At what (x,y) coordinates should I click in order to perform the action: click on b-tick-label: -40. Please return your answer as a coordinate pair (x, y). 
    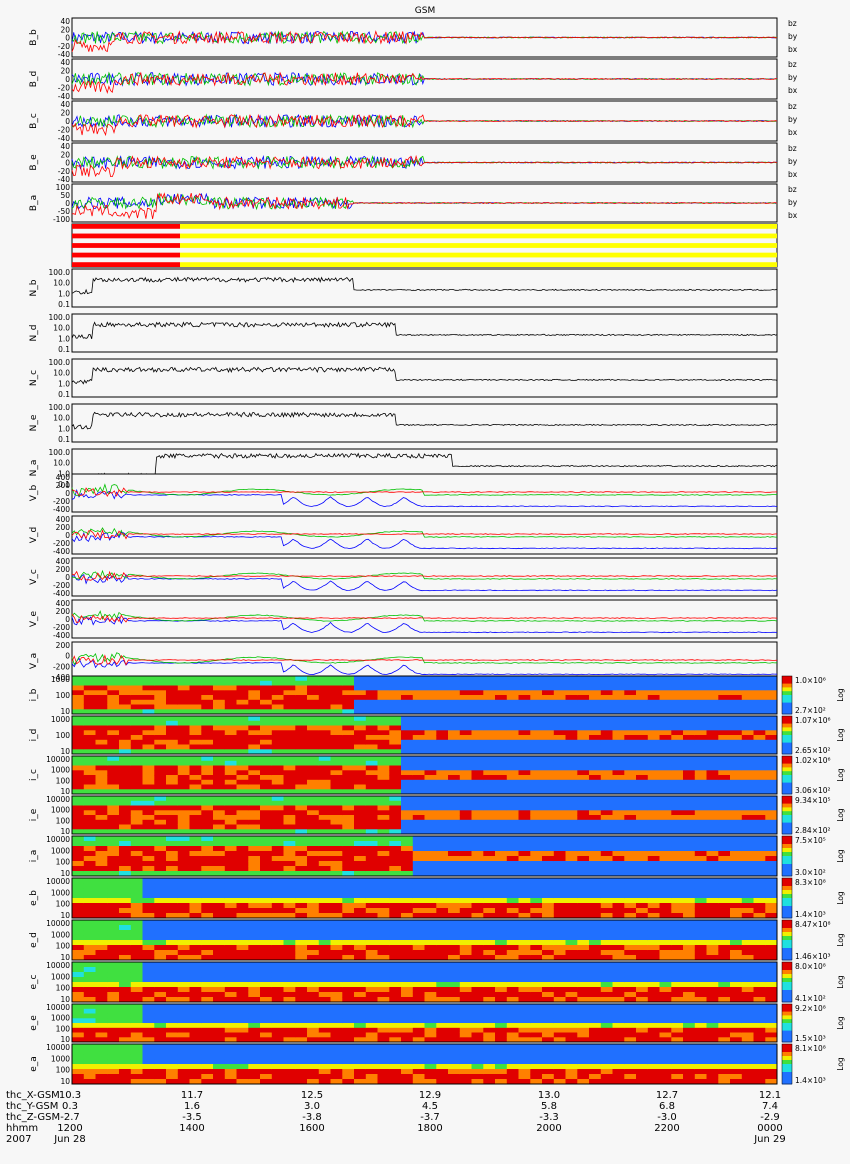
    Looking at the image, I should click on (64, 138).